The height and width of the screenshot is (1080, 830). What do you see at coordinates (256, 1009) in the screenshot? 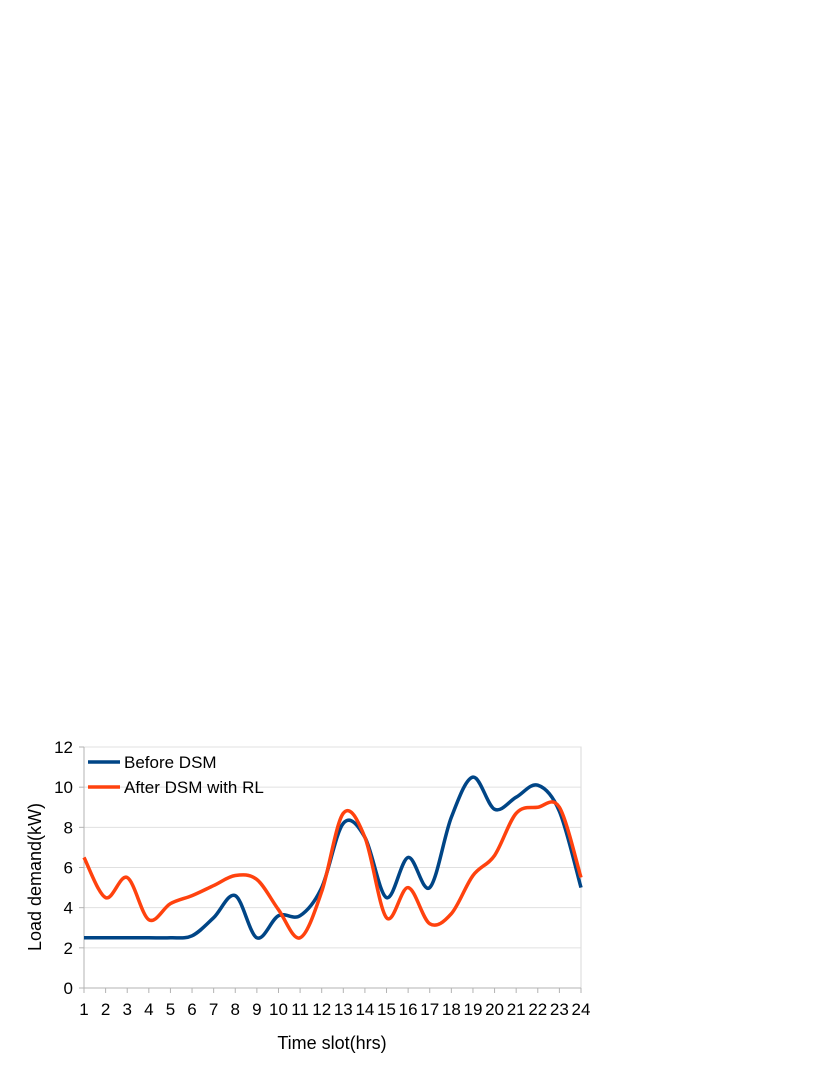
I see `x-tick-label: 9` at bounding box center [256, 1009].